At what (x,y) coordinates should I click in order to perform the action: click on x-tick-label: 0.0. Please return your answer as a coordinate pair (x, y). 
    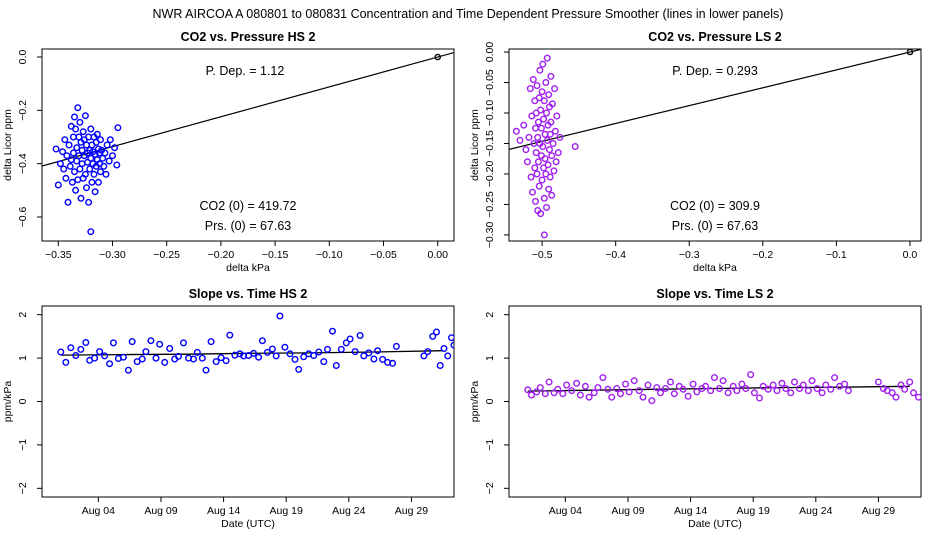
    Looking at the image, I should click on (910, 255).